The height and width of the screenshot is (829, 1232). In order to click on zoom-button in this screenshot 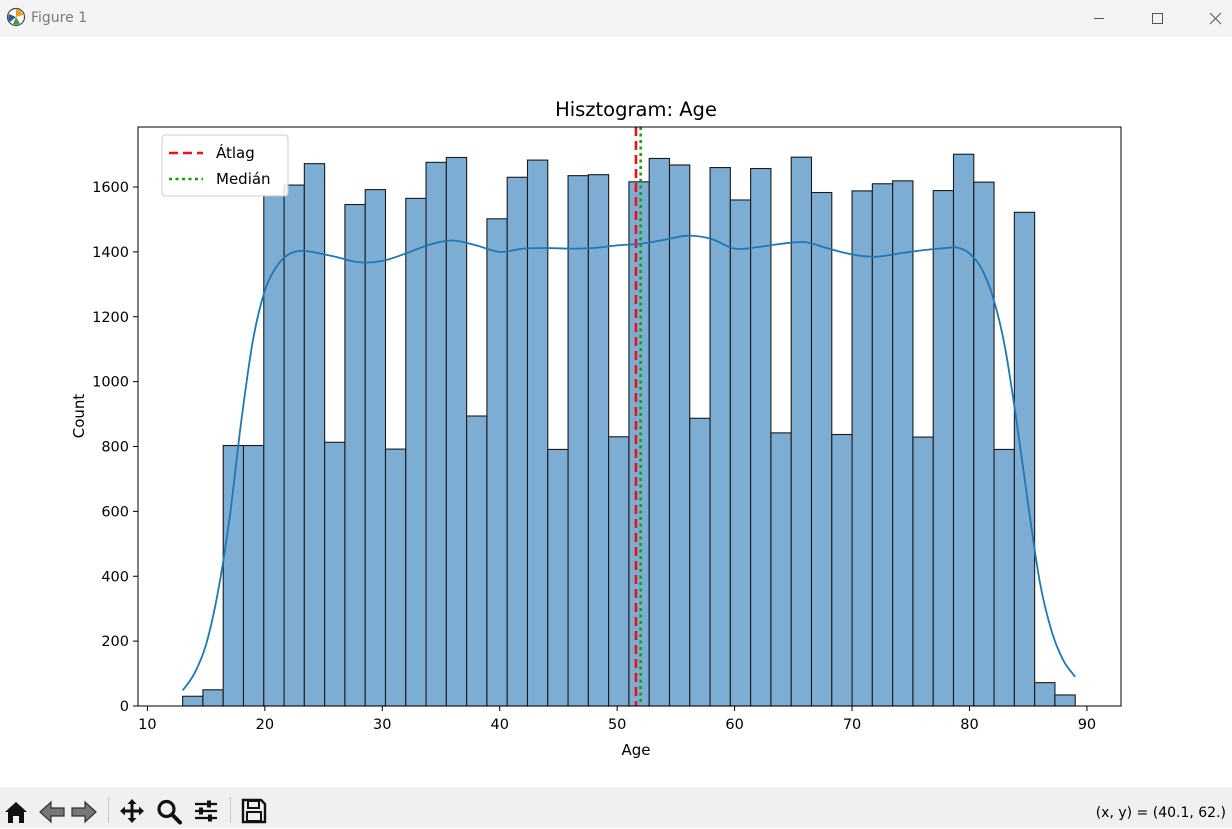, I will do `click(169, 811)`.